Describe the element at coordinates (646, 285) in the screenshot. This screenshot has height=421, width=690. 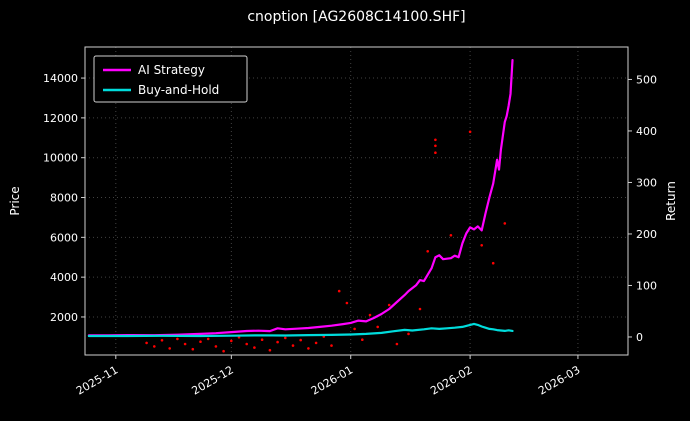
I see `y-tick-label-right: 100` at that location.